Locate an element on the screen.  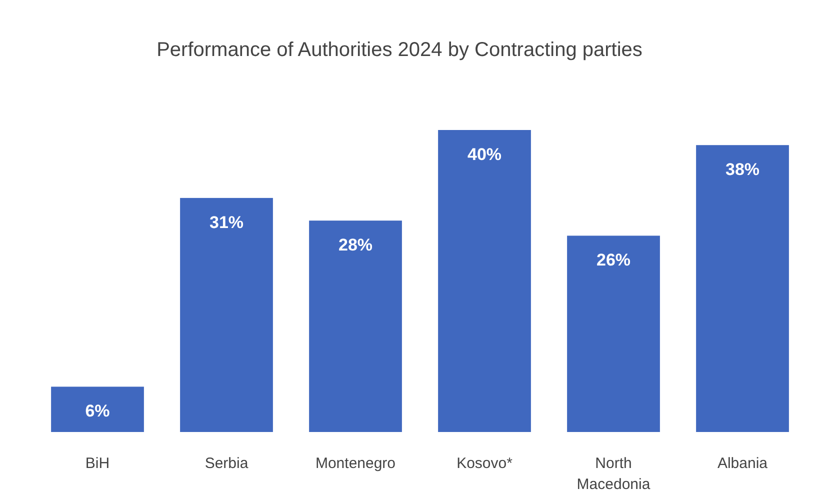
x-tick-label: Kosovo* is located at coordinates (484, 463).